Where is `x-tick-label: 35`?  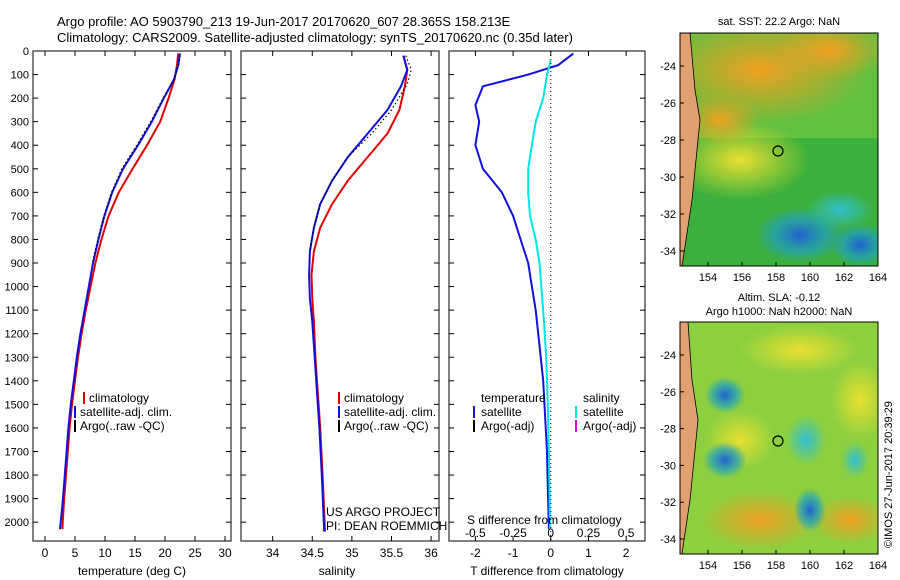
x-tick-label: 35 is located at coordinates (352, 553).